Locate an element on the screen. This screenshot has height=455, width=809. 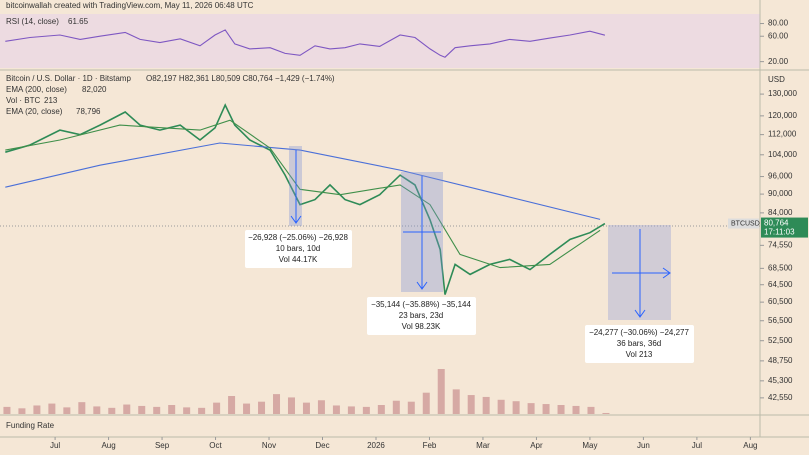
y-tick-label: 80.00 is located at coordinates (778, 23).